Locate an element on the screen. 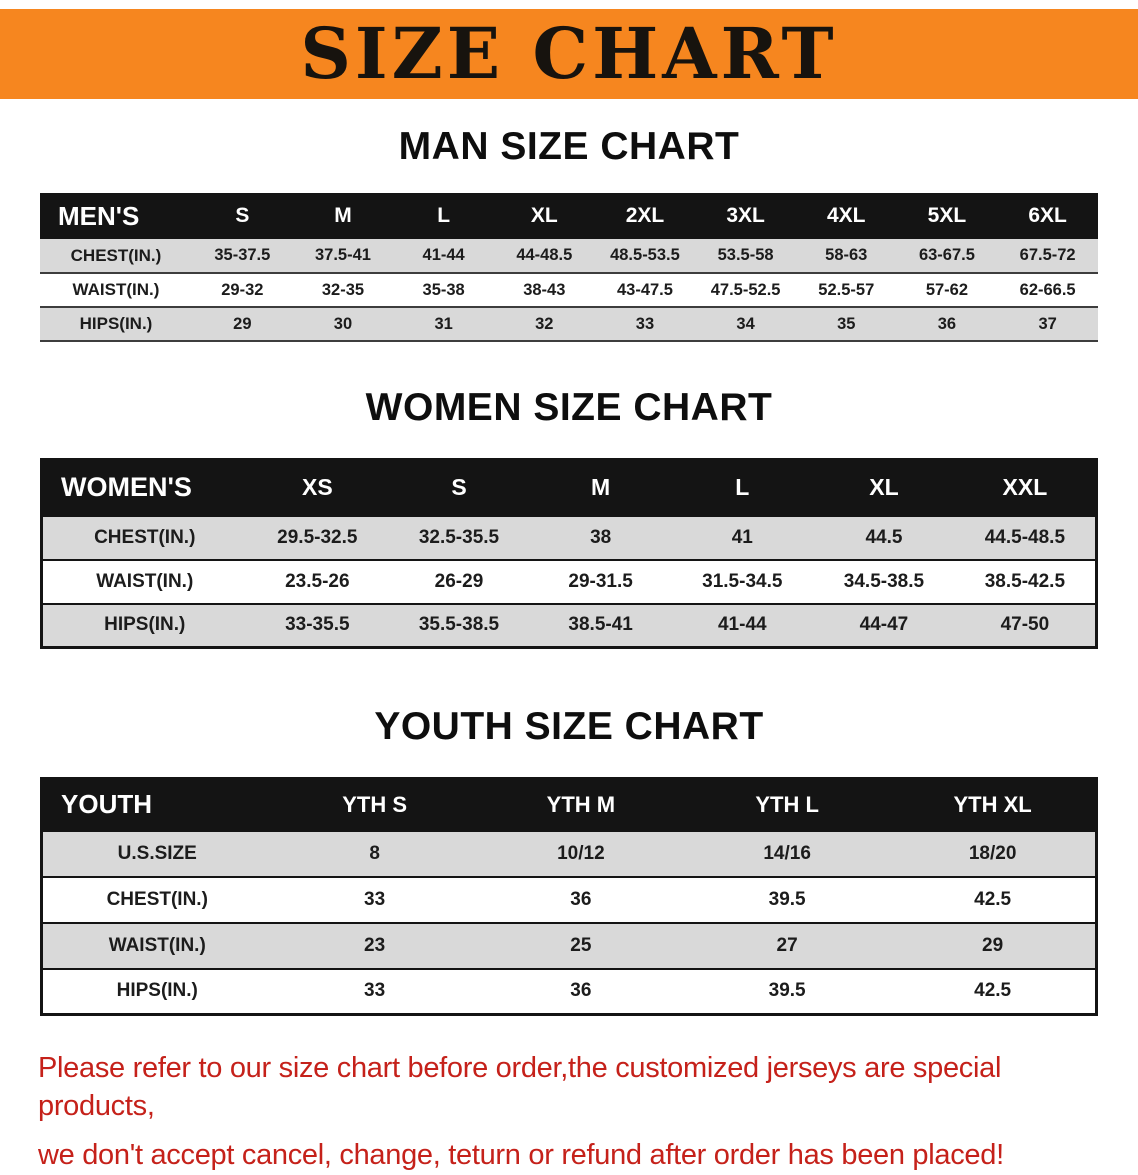 Image resolution: width=1138 pixels, height=1175 pixels. page-title: SIZE CHART is located at coordinates (569, 53).